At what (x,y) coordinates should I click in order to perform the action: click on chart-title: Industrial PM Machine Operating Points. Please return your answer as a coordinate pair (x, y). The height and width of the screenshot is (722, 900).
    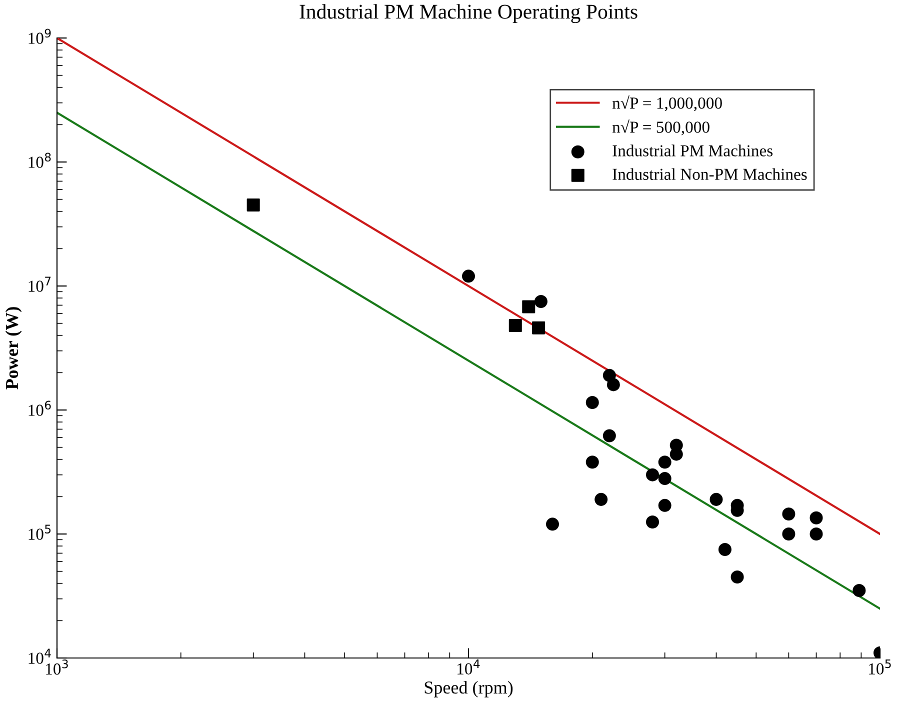
    Looking at the image, I should click on (469, 14).